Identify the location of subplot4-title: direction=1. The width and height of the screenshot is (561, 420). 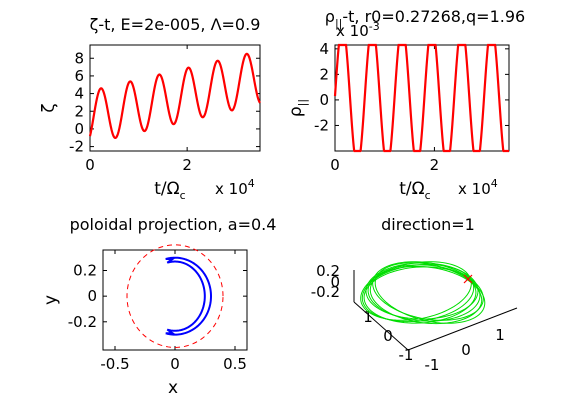
(428, 224).